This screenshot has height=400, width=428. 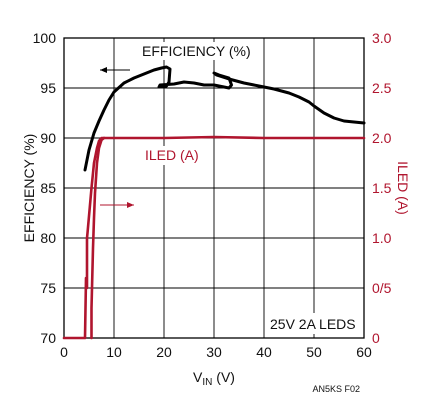 I want to click on x-tick-label: 50, so click(x=314, y=352).